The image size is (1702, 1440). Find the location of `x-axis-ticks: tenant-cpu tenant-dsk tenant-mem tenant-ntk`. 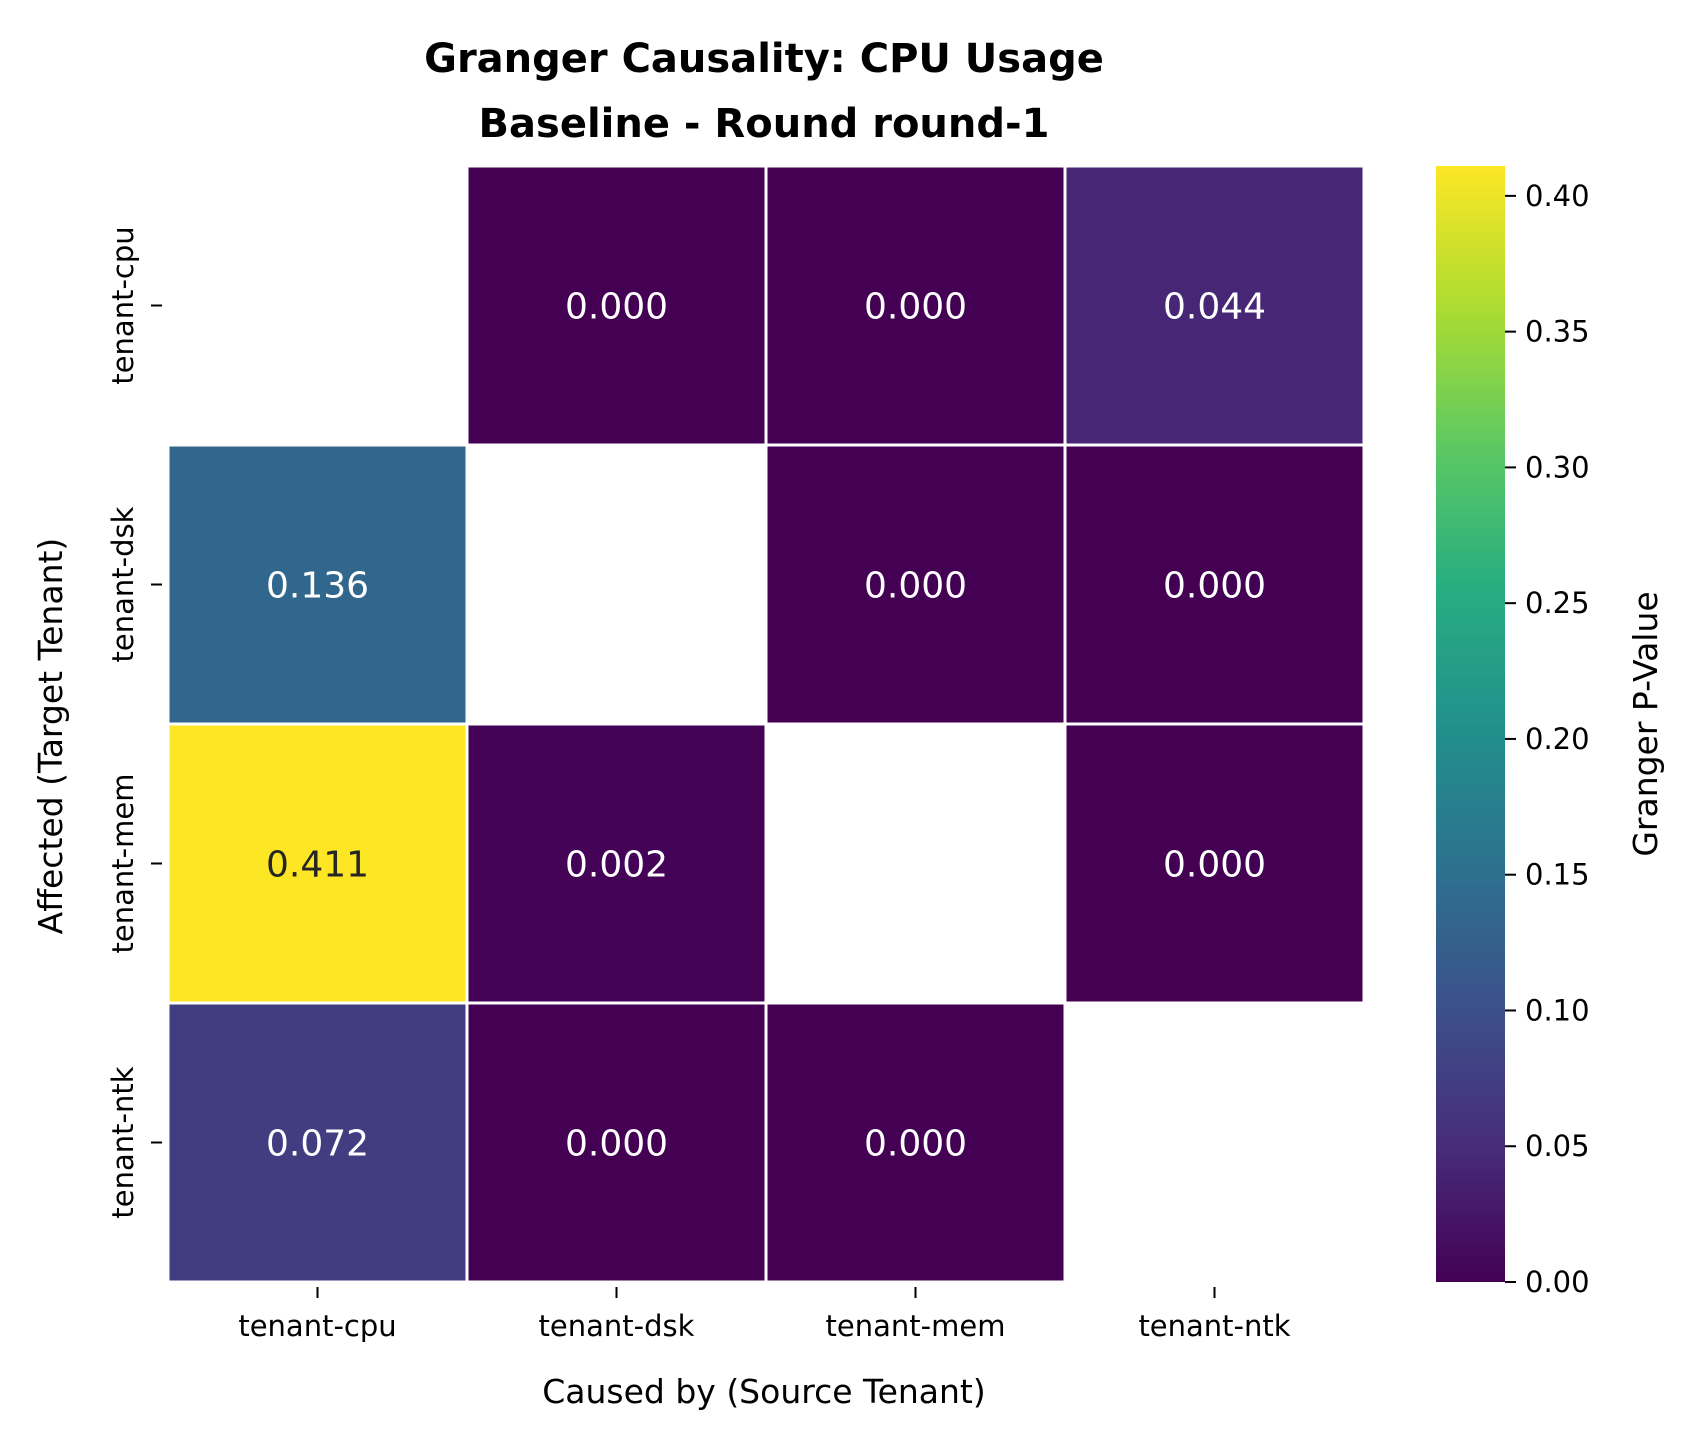

x-axis-ticks: tenant-cpu tenant-dsk tenant-mem tenant-ntk is located at coordinates (764, 1315).